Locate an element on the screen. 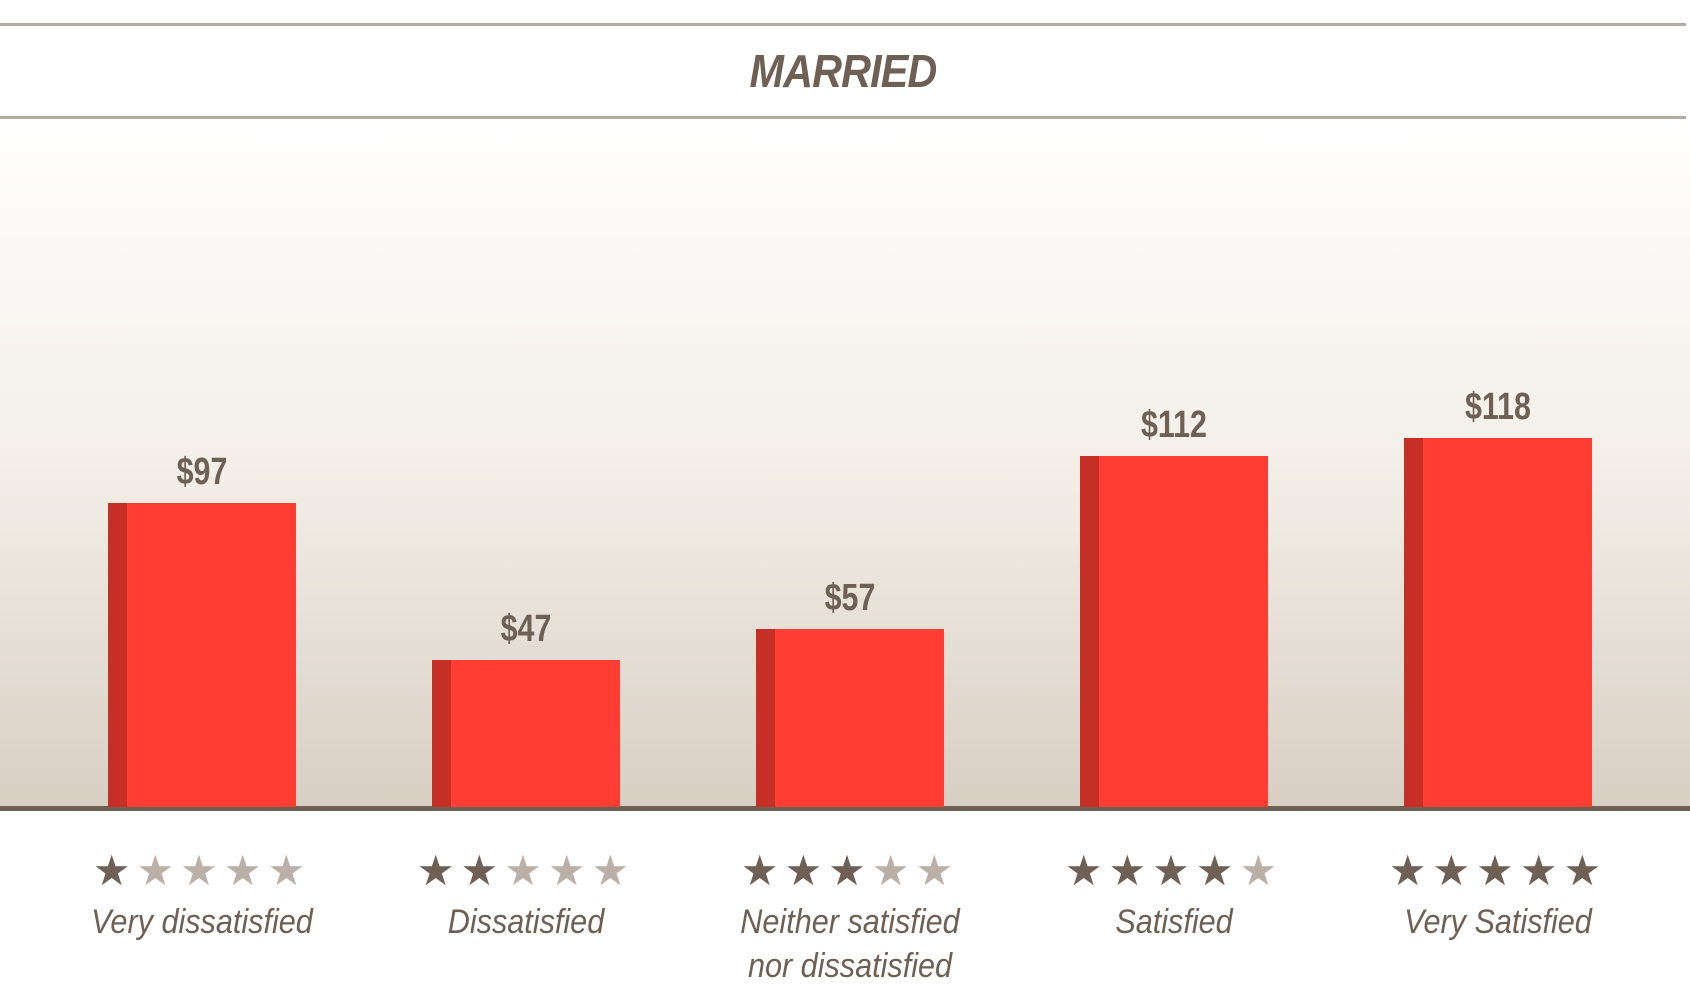 This screenshot has height=988, width=1690. title-rule is located at coordinates (843, 117).